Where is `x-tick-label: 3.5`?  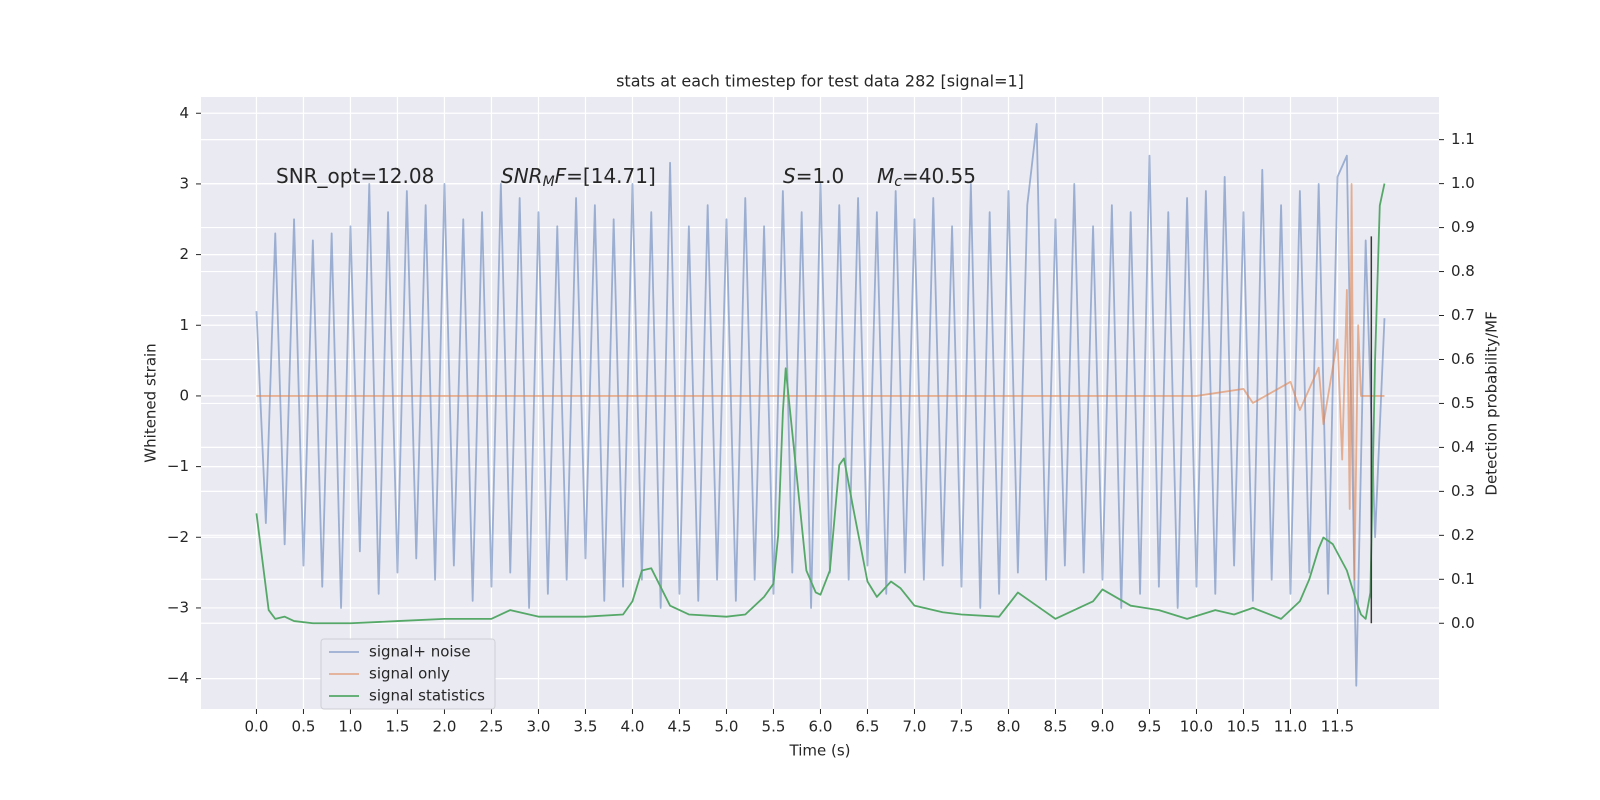 x-tick-label: 3.5 is located at coordinates (586, 727).